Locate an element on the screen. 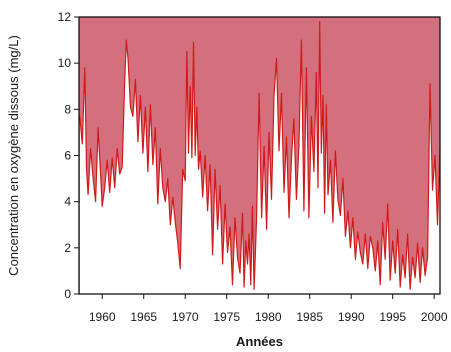  y-tick-label: 4 is located at coordinates (67, 202).